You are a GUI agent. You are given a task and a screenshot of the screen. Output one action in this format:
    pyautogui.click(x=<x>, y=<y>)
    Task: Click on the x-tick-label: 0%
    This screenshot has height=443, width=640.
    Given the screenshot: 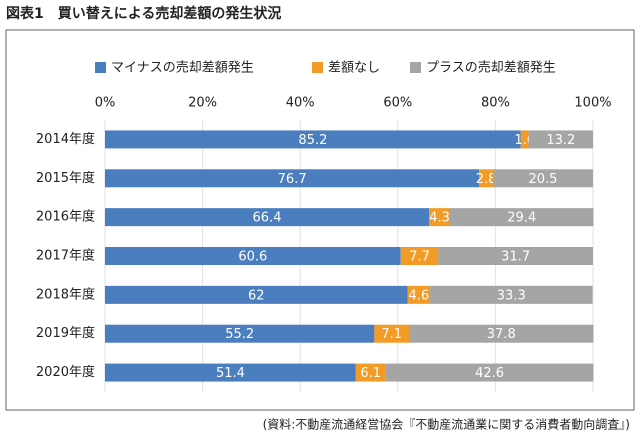 What is the action you would take?
    pyautogui.click(x=105, y=103)
    